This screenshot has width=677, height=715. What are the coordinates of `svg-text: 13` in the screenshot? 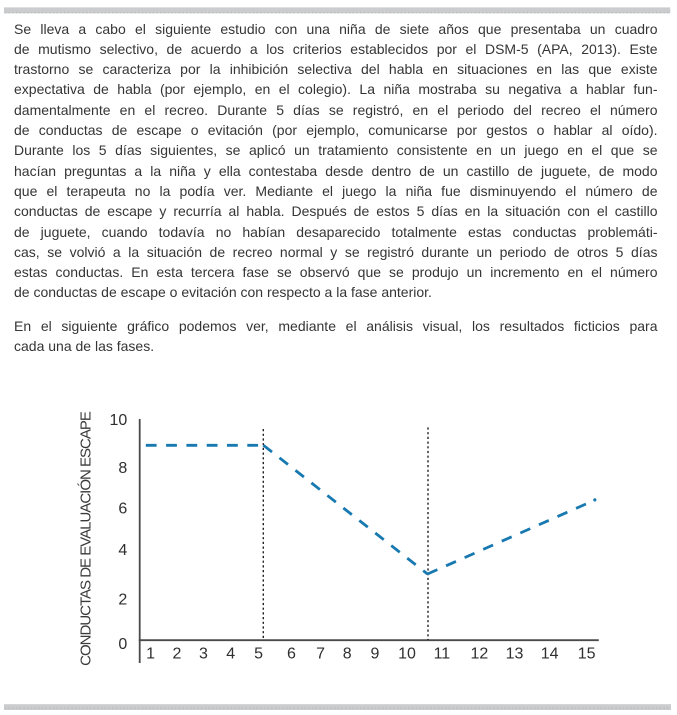 It's located at (515, 653).